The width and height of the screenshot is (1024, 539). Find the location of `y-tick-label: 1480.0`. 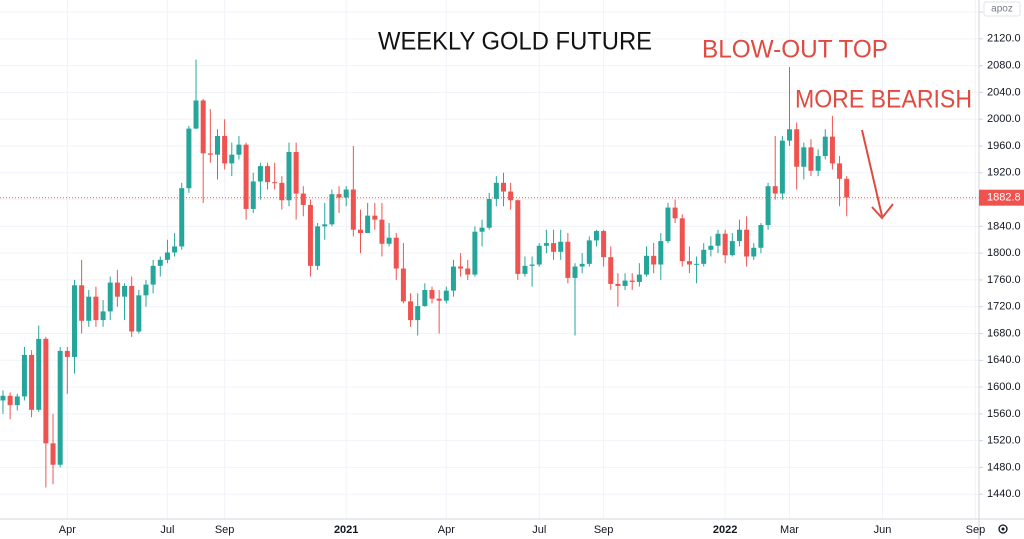

y-tick-label: 1480.0 is located at coordinates (1004, 467).